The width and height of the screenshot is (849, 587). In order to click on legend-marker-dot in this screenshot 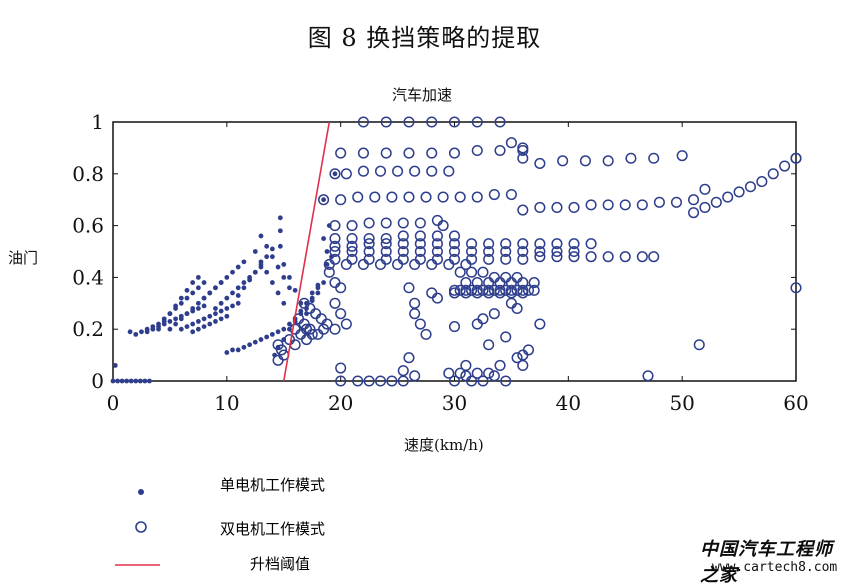, I will do `click(141, 492)`.